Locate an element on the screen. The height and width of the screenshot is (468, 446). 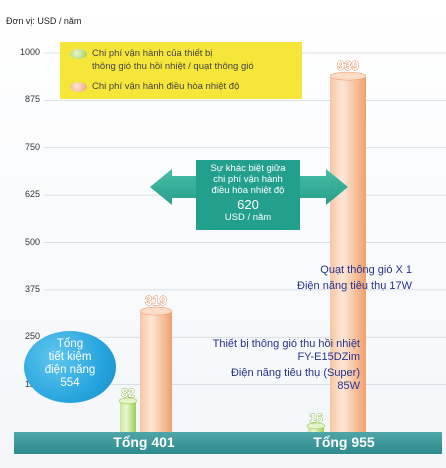
savings-bubble: Tổng tiết kiệm điện năng 554 is located at coordinates (70, 367).